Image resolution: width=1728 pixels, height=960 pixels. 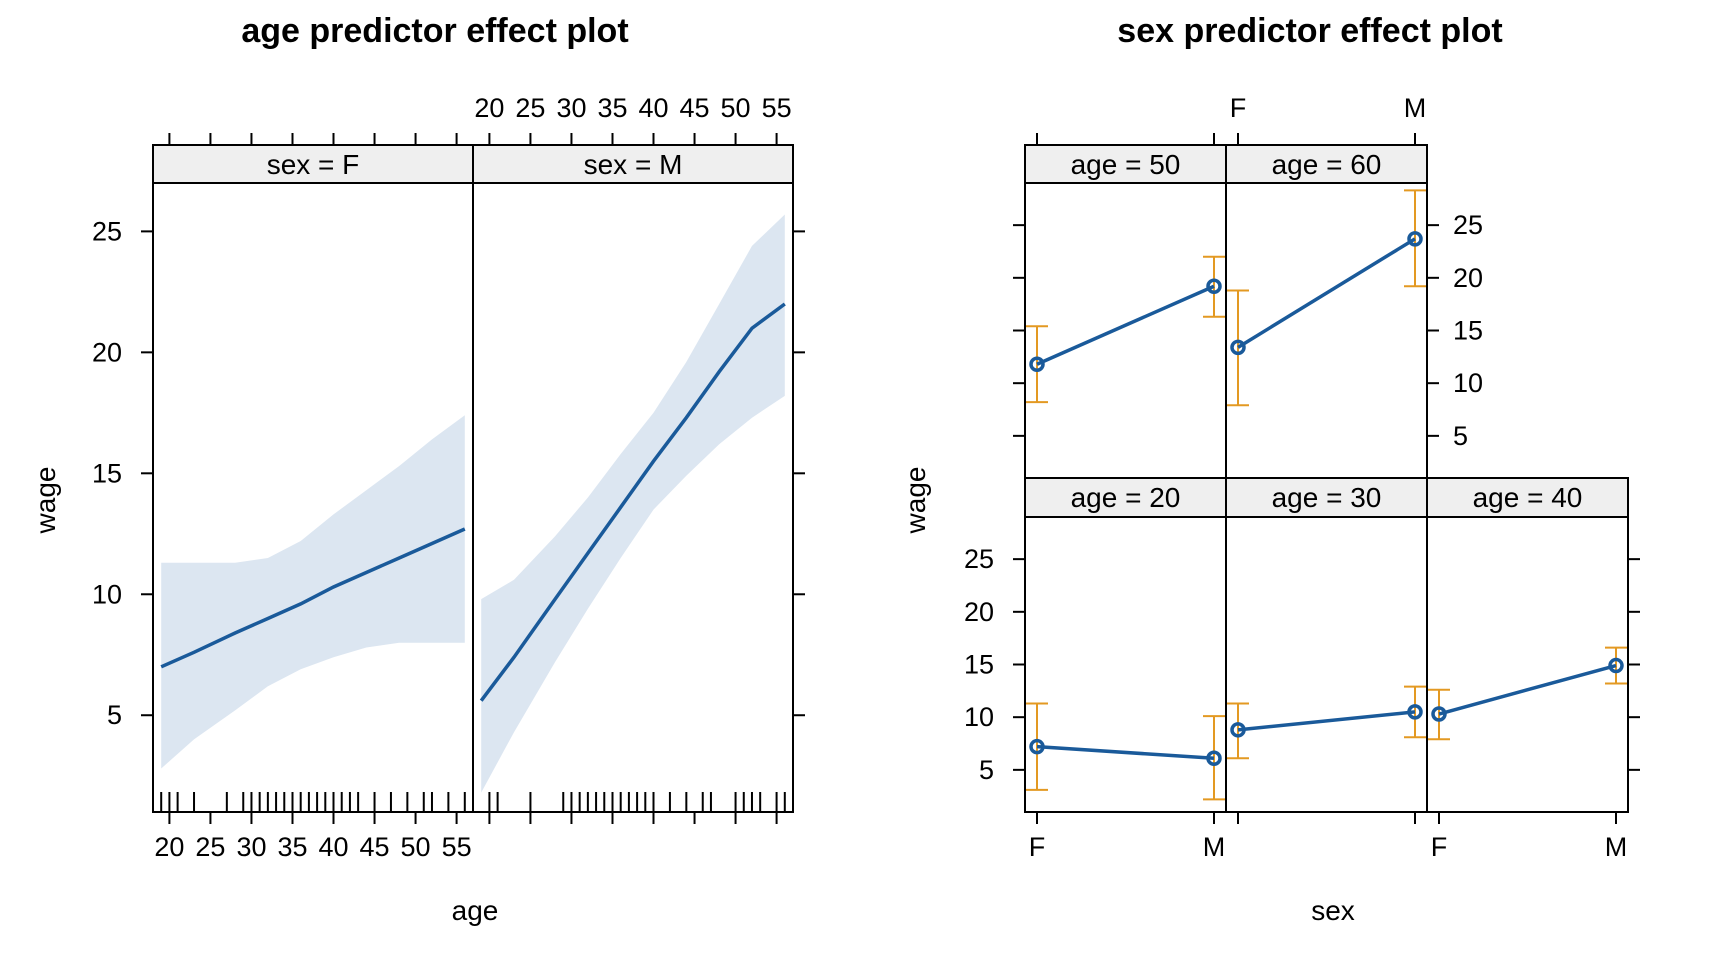 I want to click on sex-y-tick-label-bottom-2: 15, so click(x=979, y=665).